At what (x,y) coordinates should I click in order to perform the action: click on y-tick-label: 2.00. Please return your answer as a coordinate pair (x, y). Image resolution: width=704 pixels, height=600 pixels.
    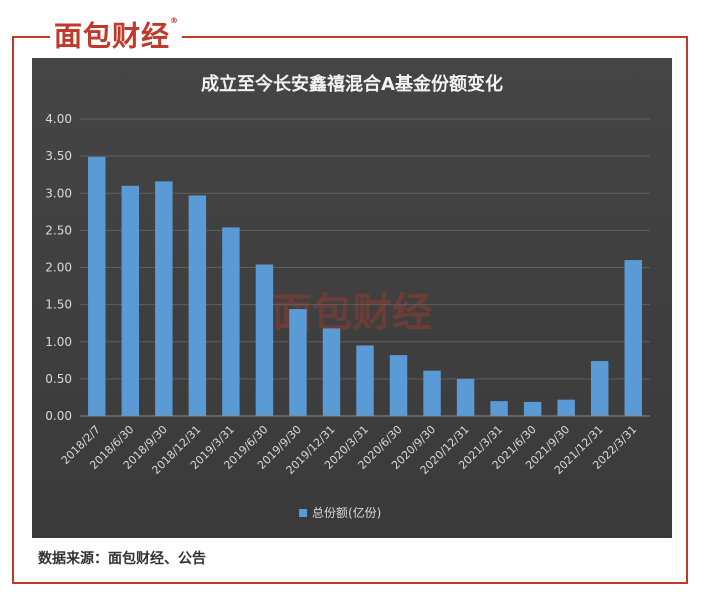
    Looking at the image, I should click on (58, 268).